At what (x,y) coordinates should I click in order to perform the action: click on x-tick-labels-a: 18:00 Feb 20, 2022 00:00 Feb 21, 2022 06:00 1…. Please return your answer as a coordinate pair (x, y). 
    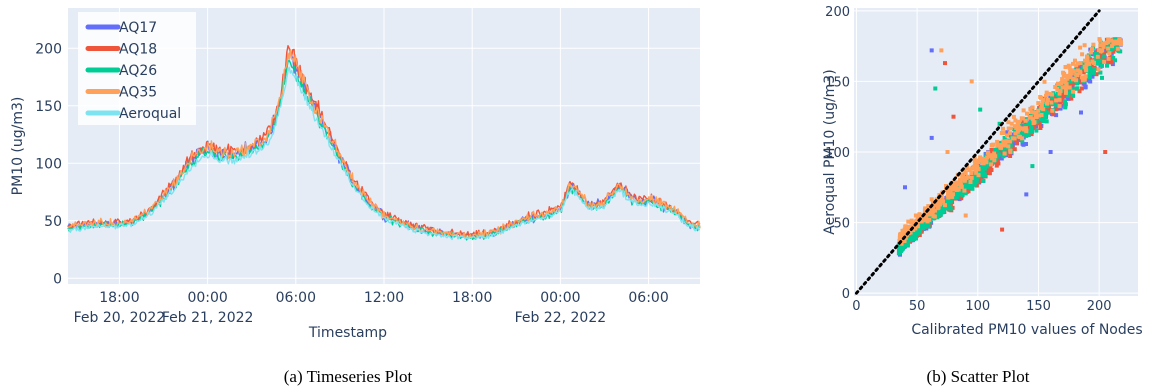
    Looking at the image, I should click on (371, 308).